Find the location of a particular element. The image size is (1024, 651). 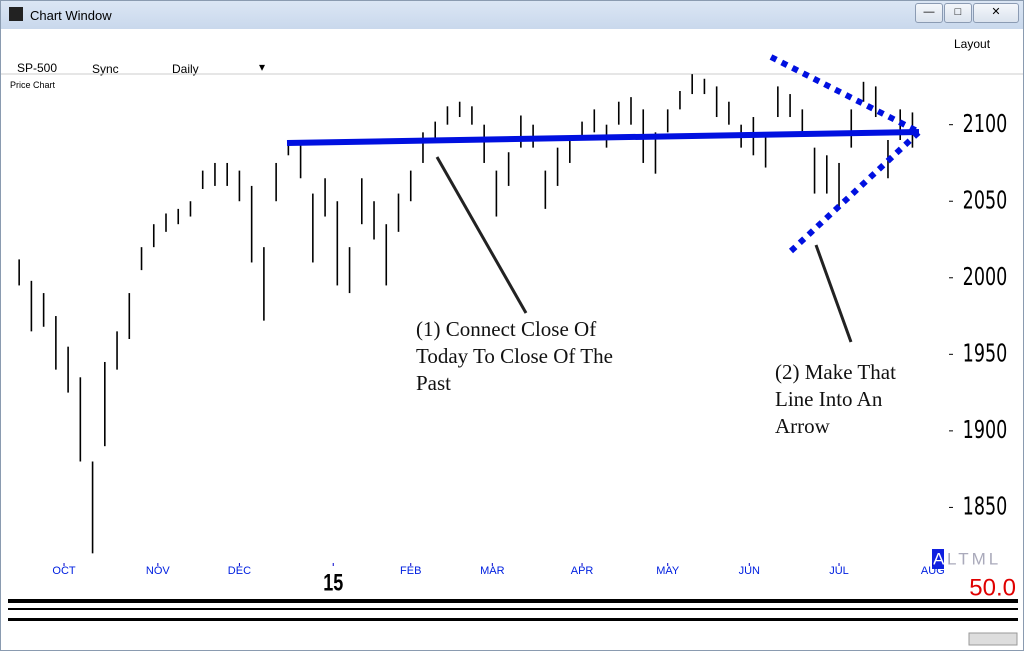

window-title: Chart Window is located at coordinates (71, 15).